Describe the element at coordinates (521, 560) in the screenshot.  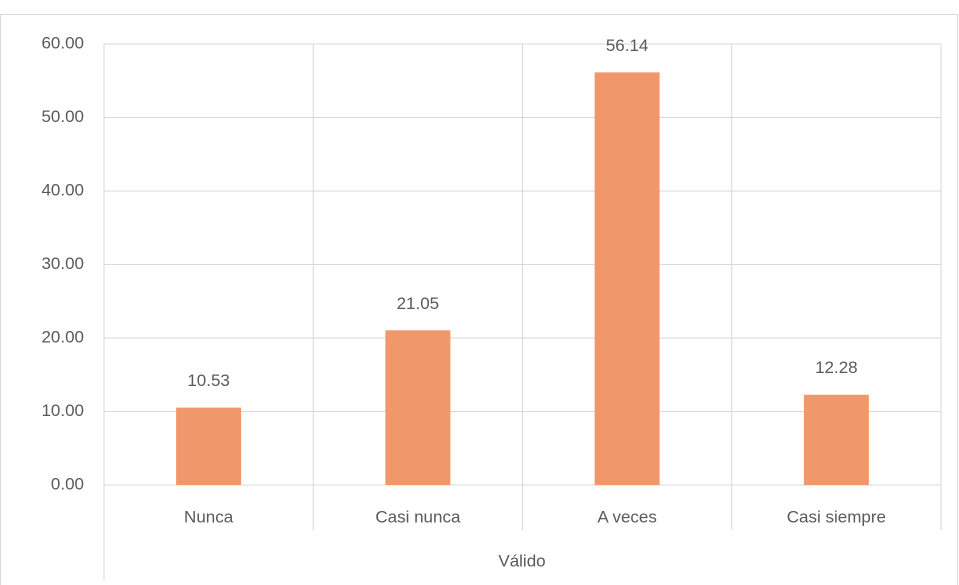
I see `x-axis-label: Válido` at that location.